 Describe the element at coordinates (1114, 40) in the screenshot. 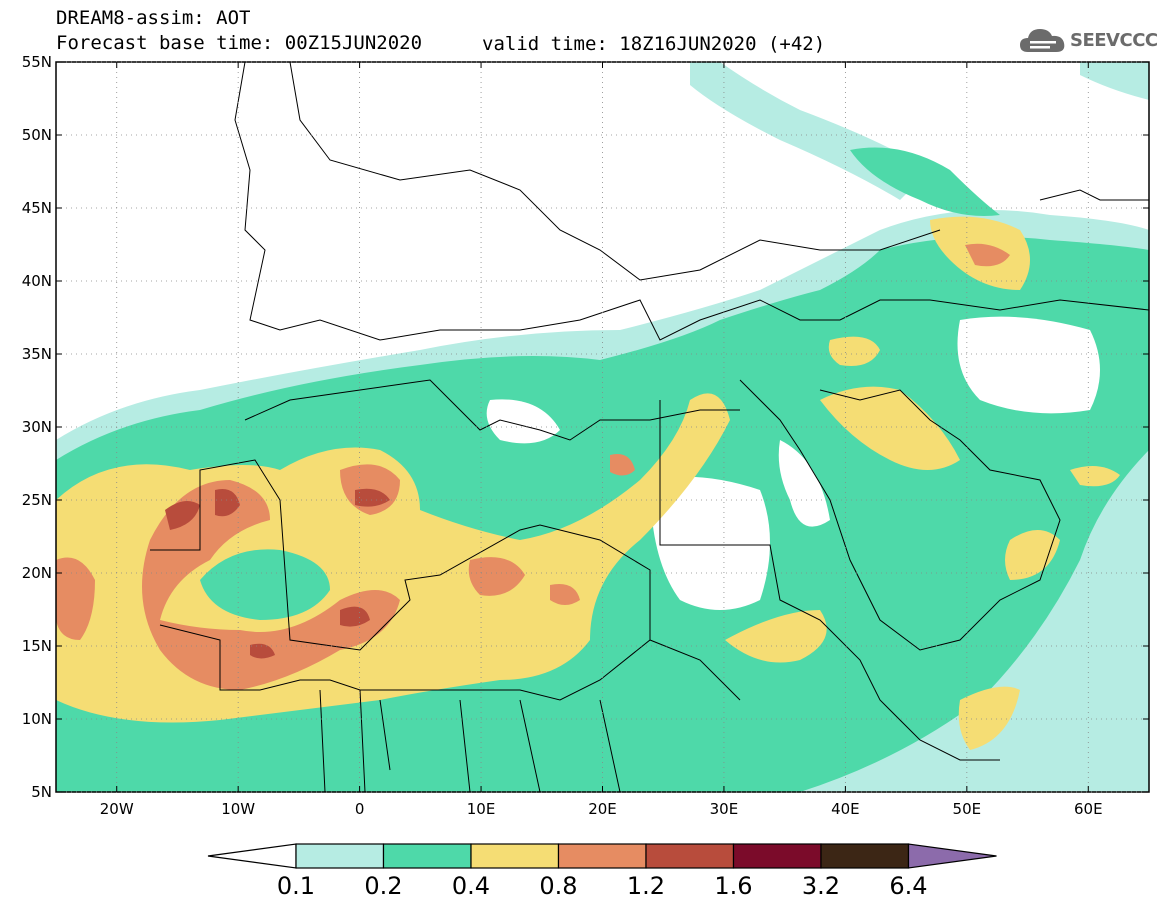

I see `logo-text: SEEVCCC` at that location.